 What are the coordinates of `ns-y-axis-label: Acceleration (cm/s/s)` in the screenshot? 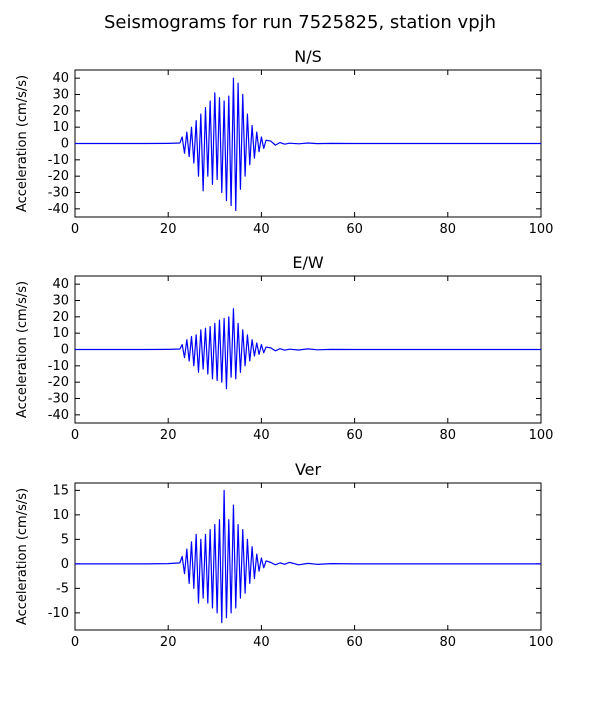 It's located at (22, 143).